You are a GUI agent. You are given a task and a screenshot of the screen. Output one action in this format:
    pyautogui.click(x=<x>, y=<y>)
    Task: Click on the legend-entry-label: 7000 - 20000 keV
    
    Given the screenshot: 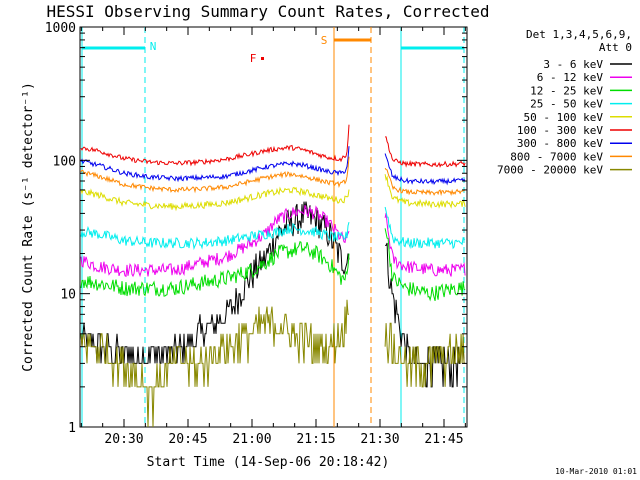 What is the action you would take?
    pyautogui.click(x=550, y=170)
    